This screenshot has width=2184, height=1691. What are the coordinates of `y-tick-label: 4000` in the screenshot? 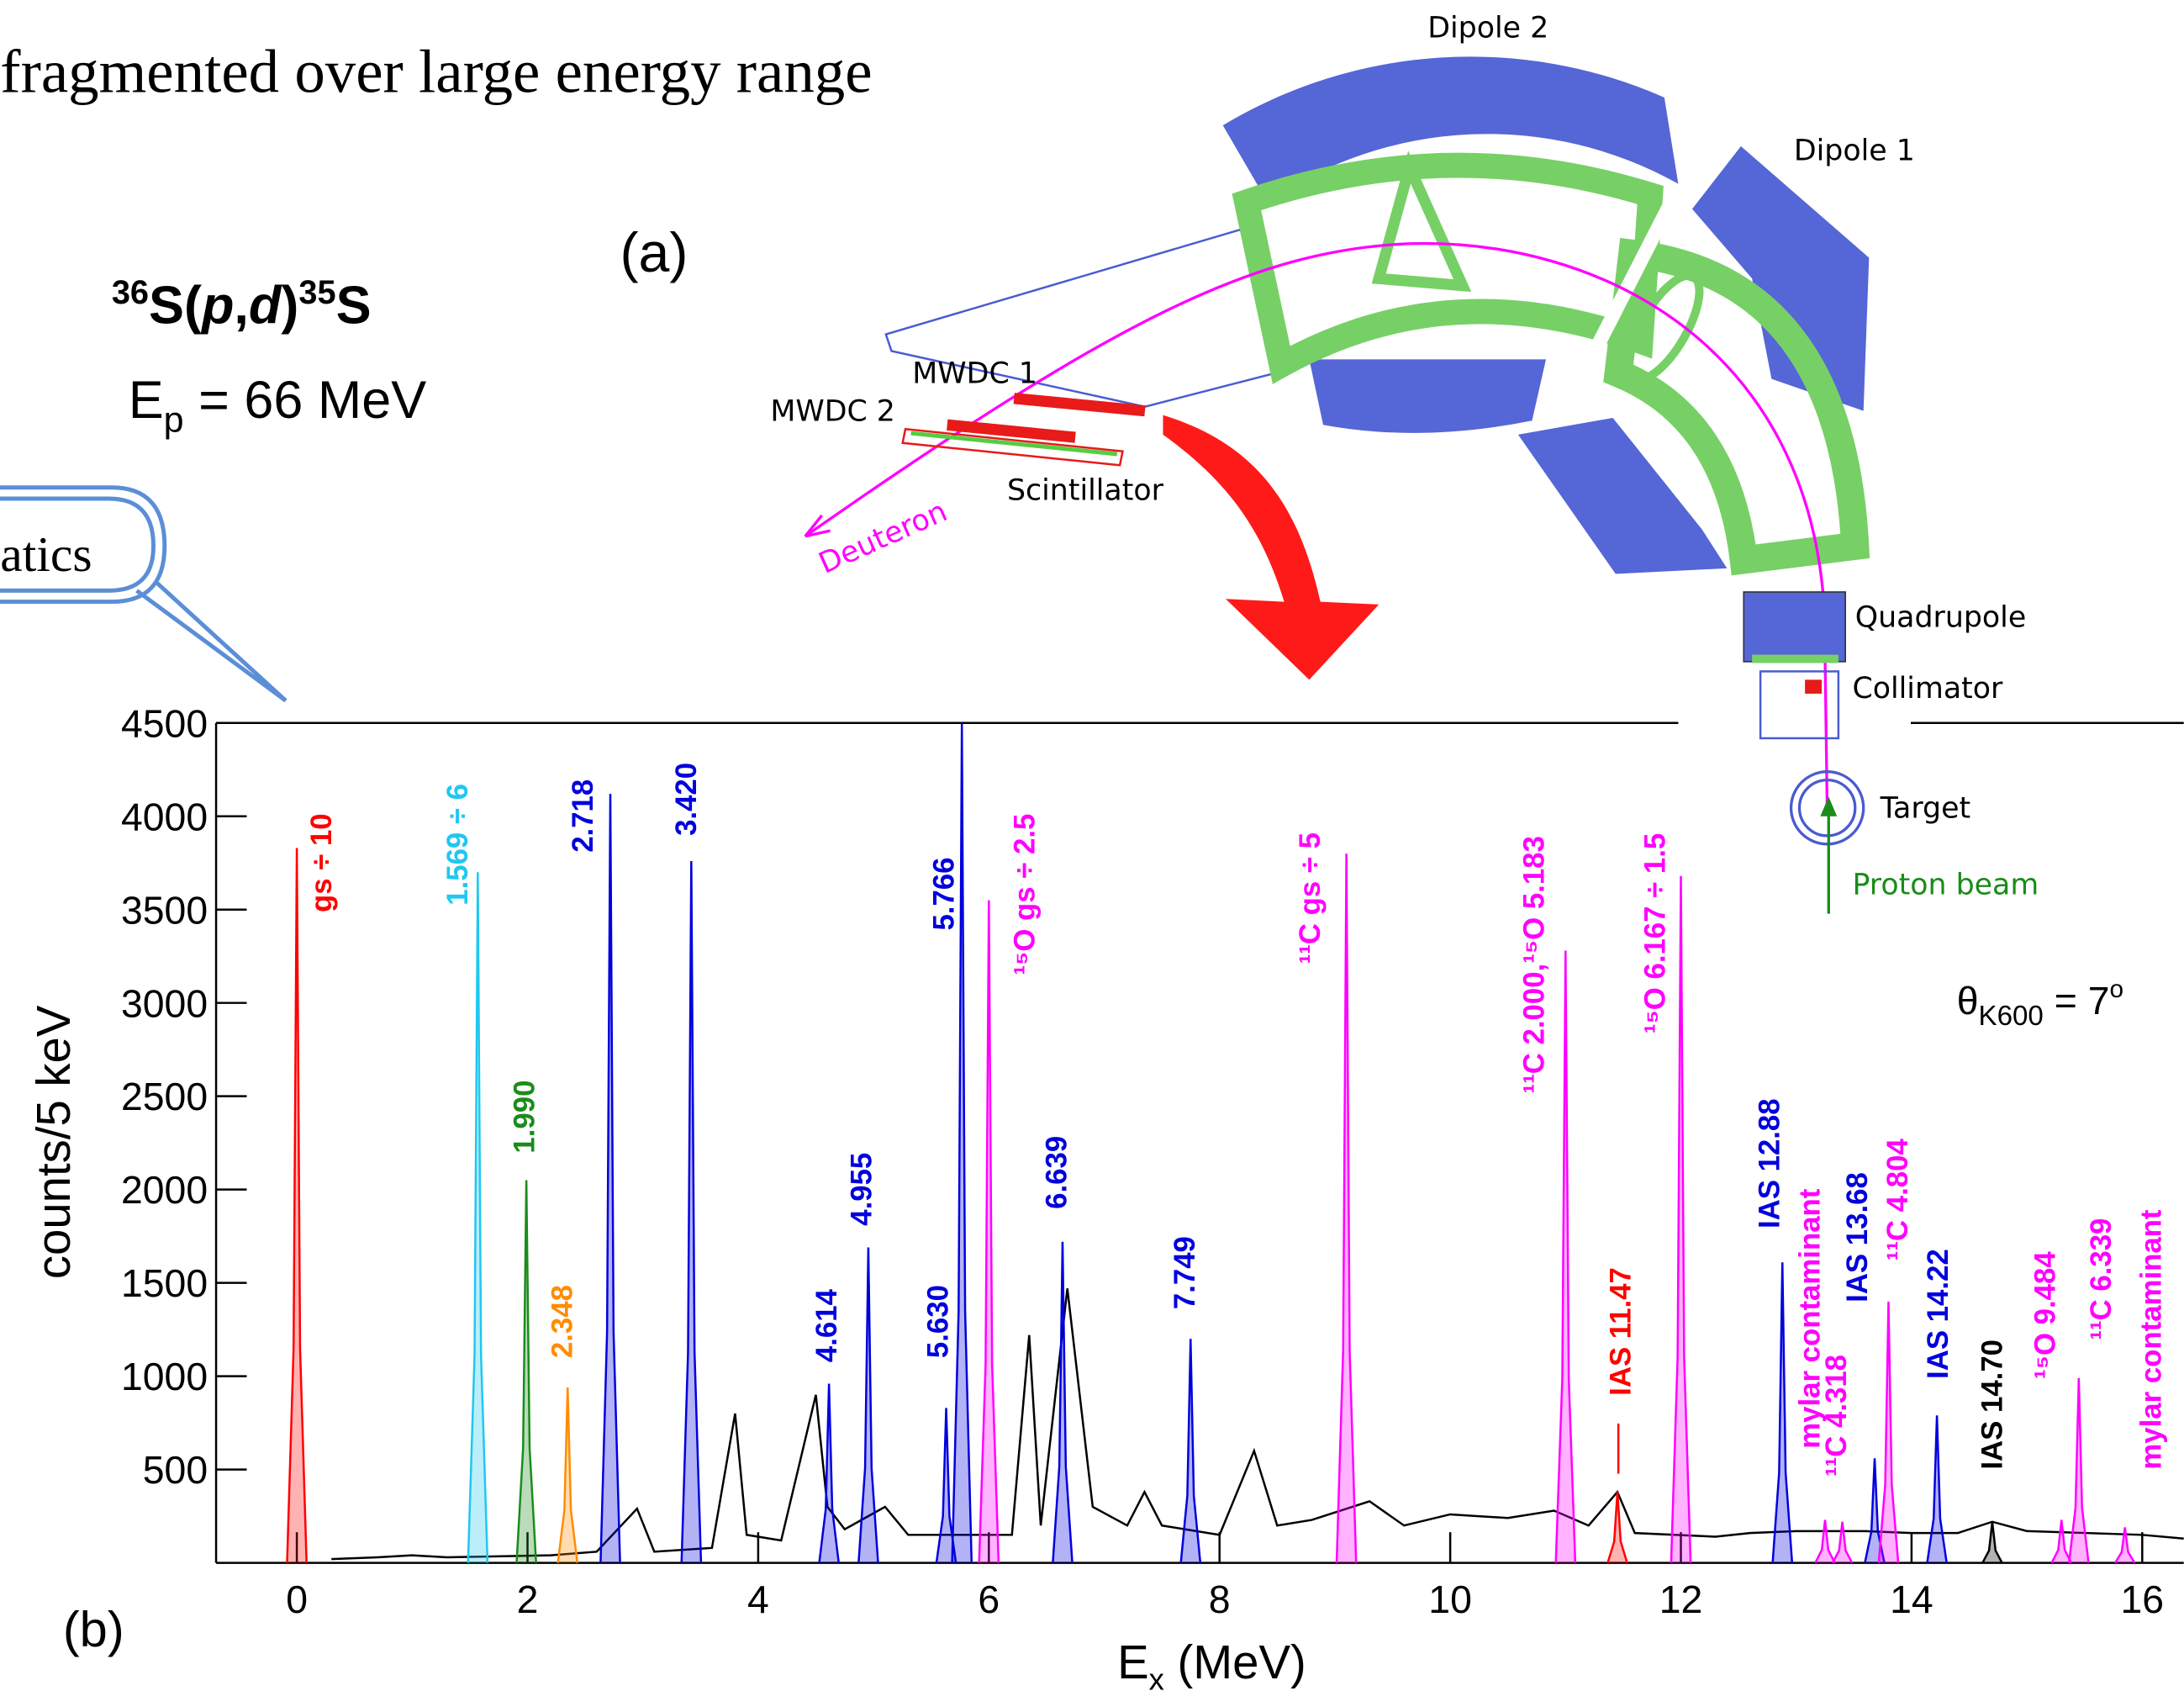 It's located at (164, 816).